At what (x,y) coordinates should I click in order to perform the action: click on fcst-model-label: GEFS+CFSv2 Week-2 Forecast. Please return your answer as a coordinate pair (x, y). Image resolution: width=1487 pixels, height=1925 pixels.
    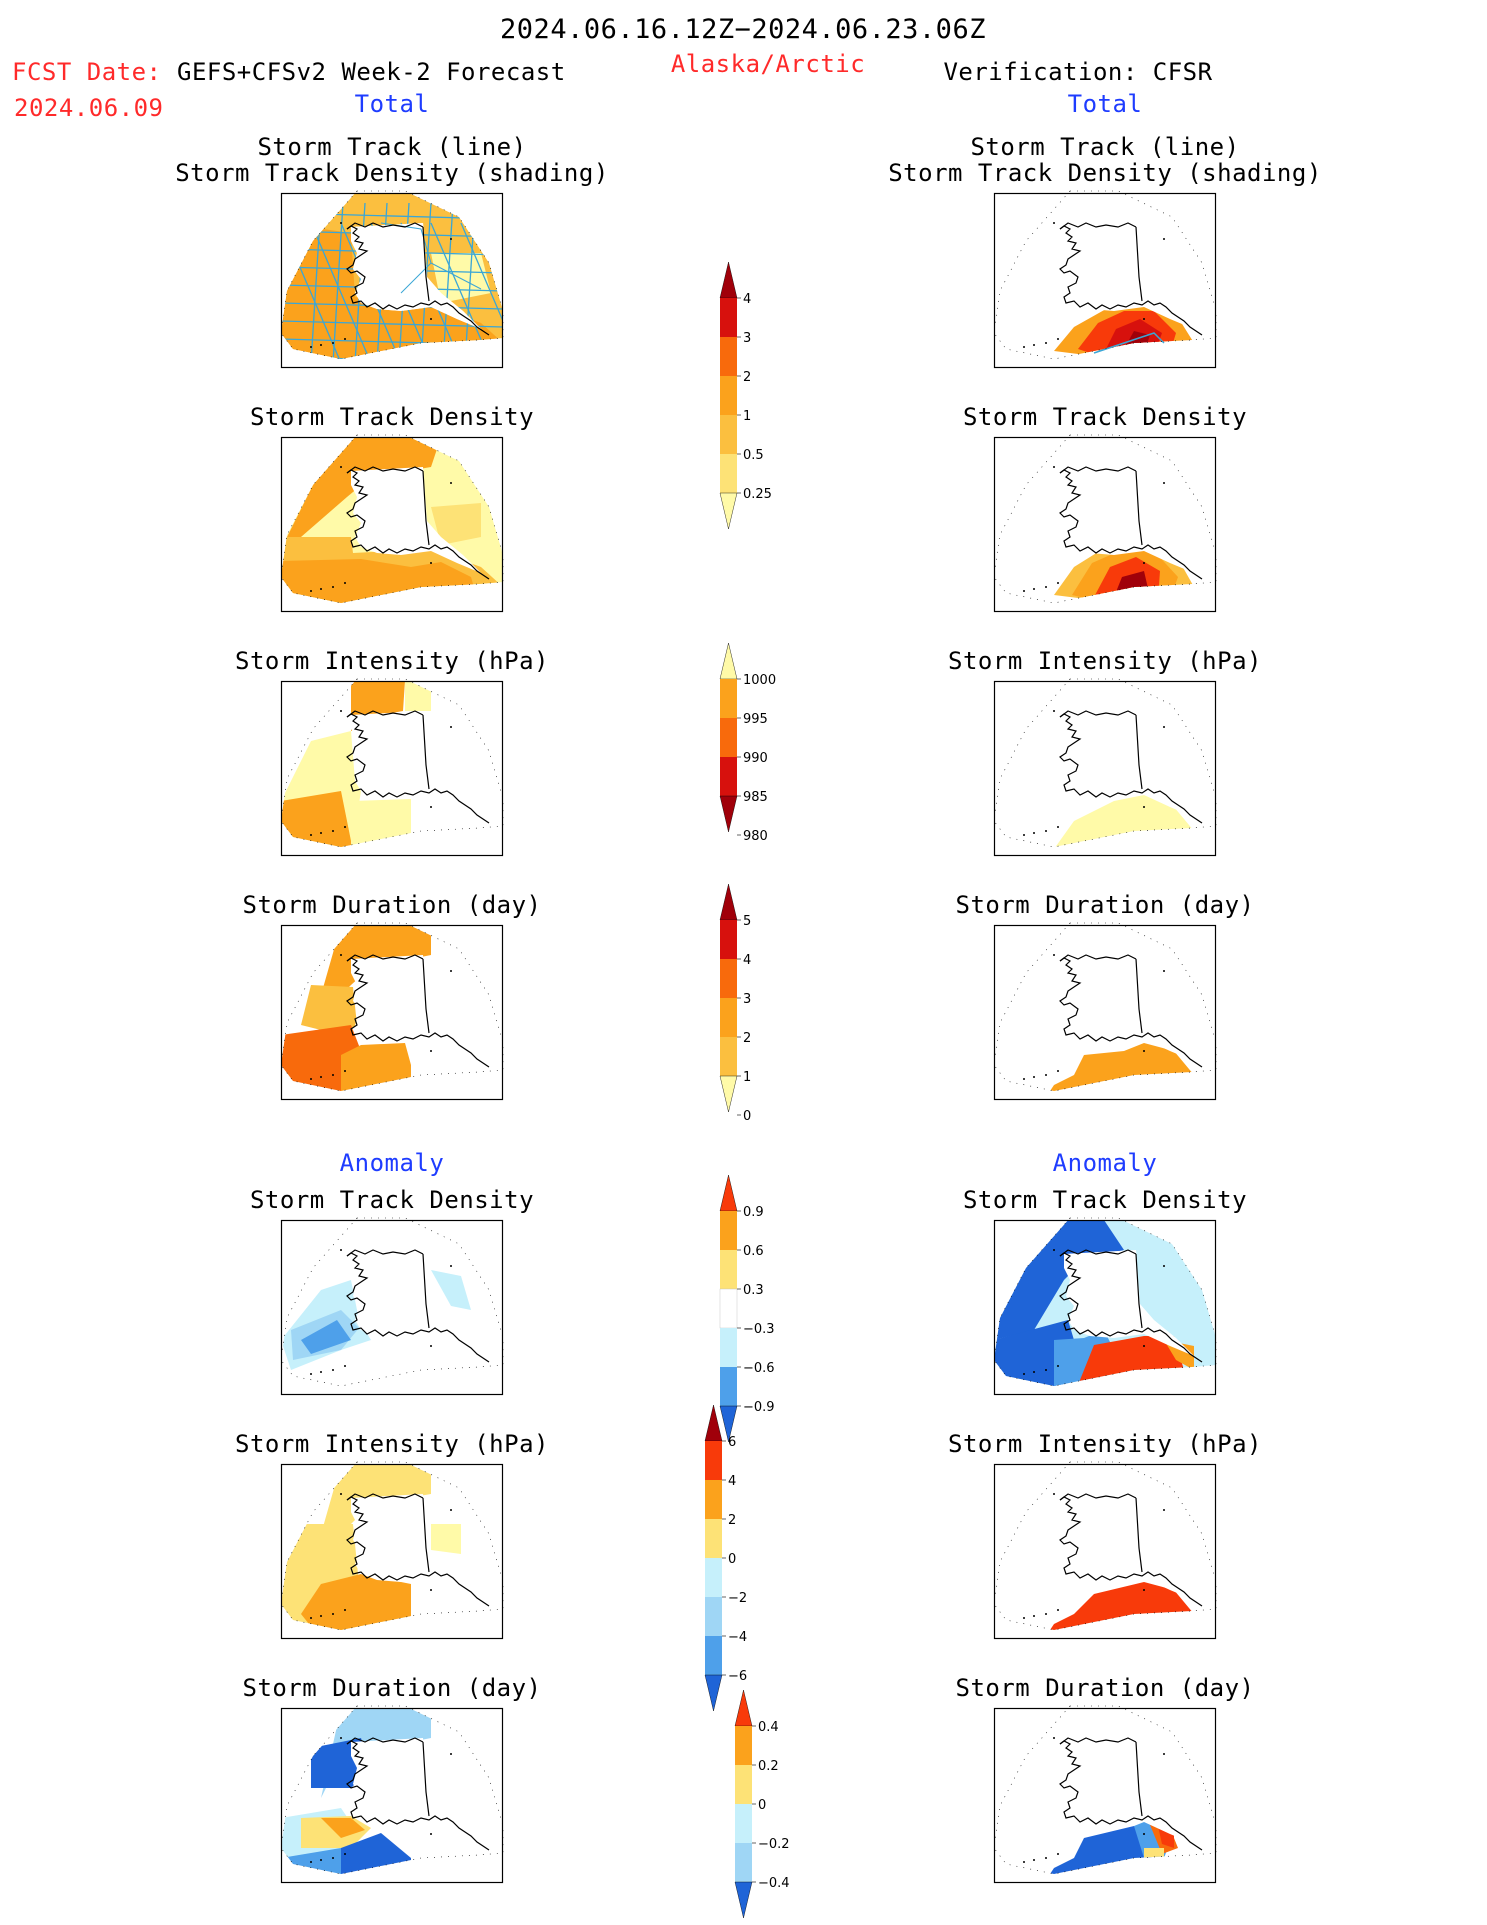
    Looking at the image, I should click on (371, 72).